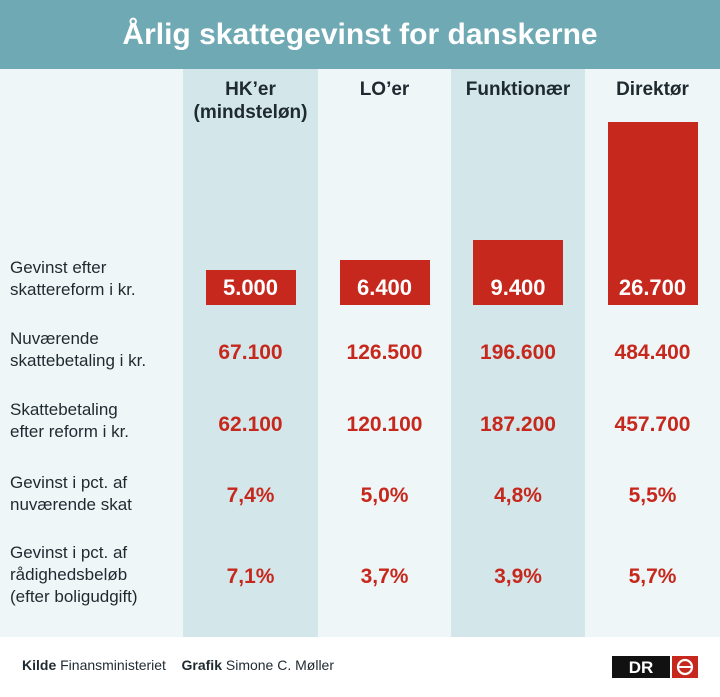  I want to click on bar-value-label-lo: 6.400, so click(384, 287).